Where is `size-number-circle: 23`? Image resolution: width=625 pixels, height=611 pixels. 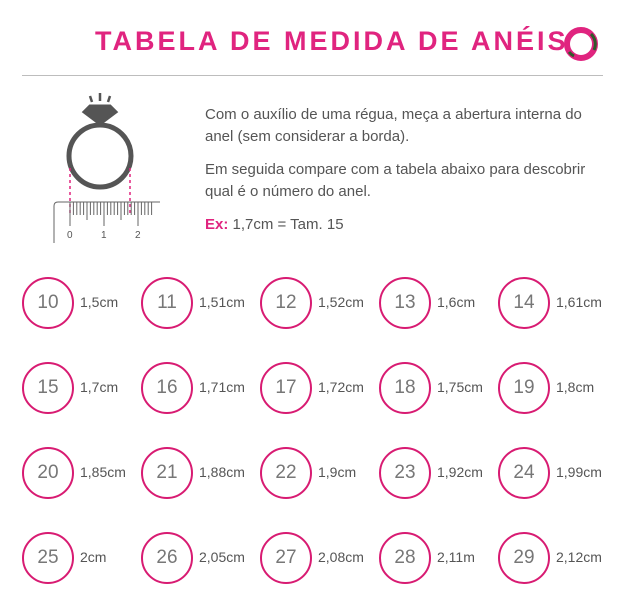 size-number-circle: 23 is located at coordinates (405, 473).